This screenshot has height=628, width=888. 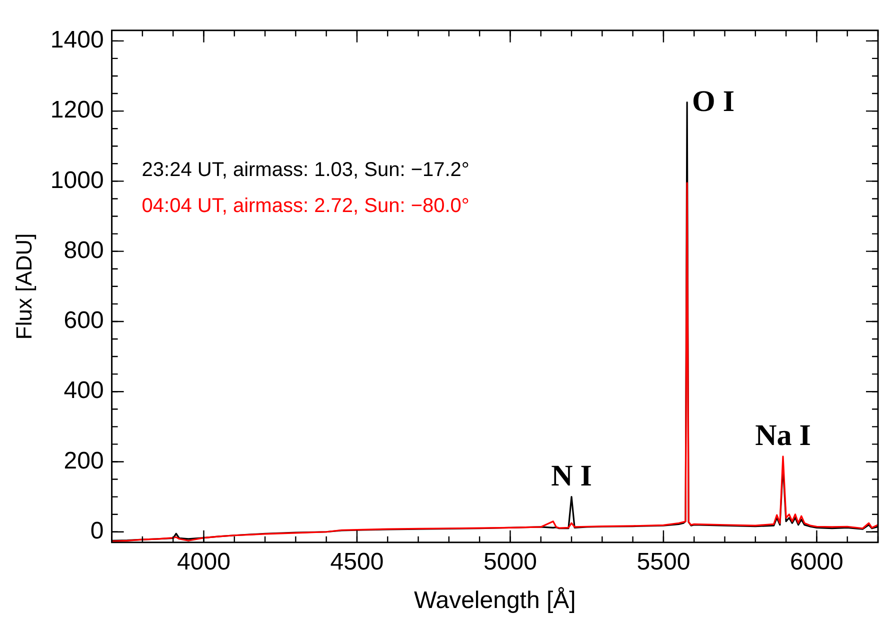 What do you see at coordinates (817, 562) in the screenshot?
I see `x-tick-label: 6000` at bounding box center [817, 562].